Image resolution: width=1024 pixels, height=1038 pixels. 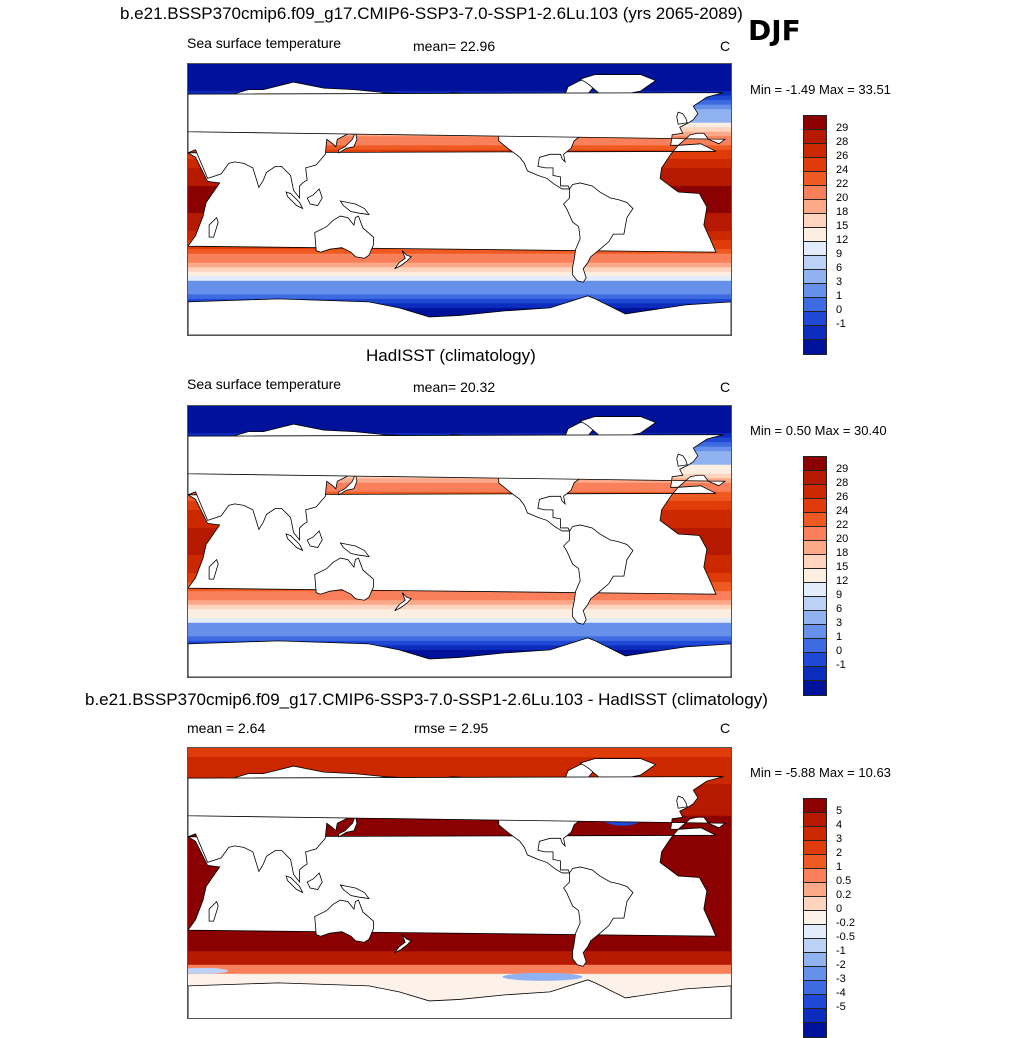 What do you see at coordinates (842, 226) in the screenshot?
I see `colorbar-level-label: 15` at bounding box center [842, 226].